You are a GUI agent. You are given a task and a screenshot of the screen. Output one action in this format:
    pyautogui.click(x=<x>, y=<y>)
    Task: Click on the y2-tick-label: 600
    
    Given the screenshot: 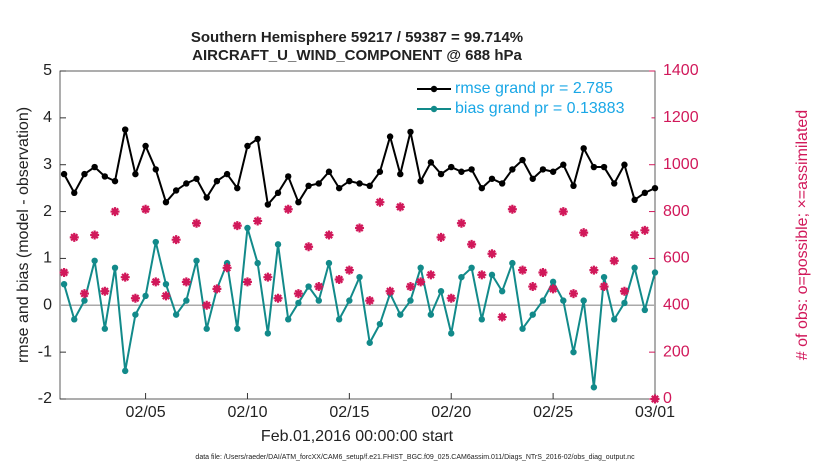 What is the action you would take?
    pyautogui.click(x=676, y=258)
    